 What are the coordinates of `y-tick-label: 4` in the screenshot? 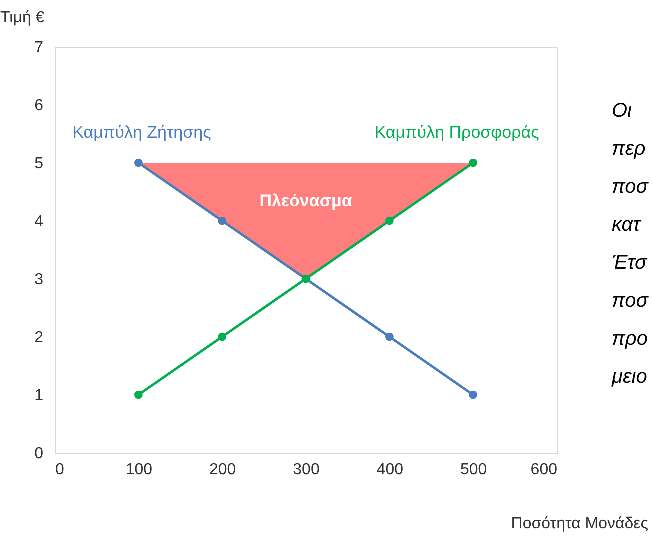 It's located at (39, 222).